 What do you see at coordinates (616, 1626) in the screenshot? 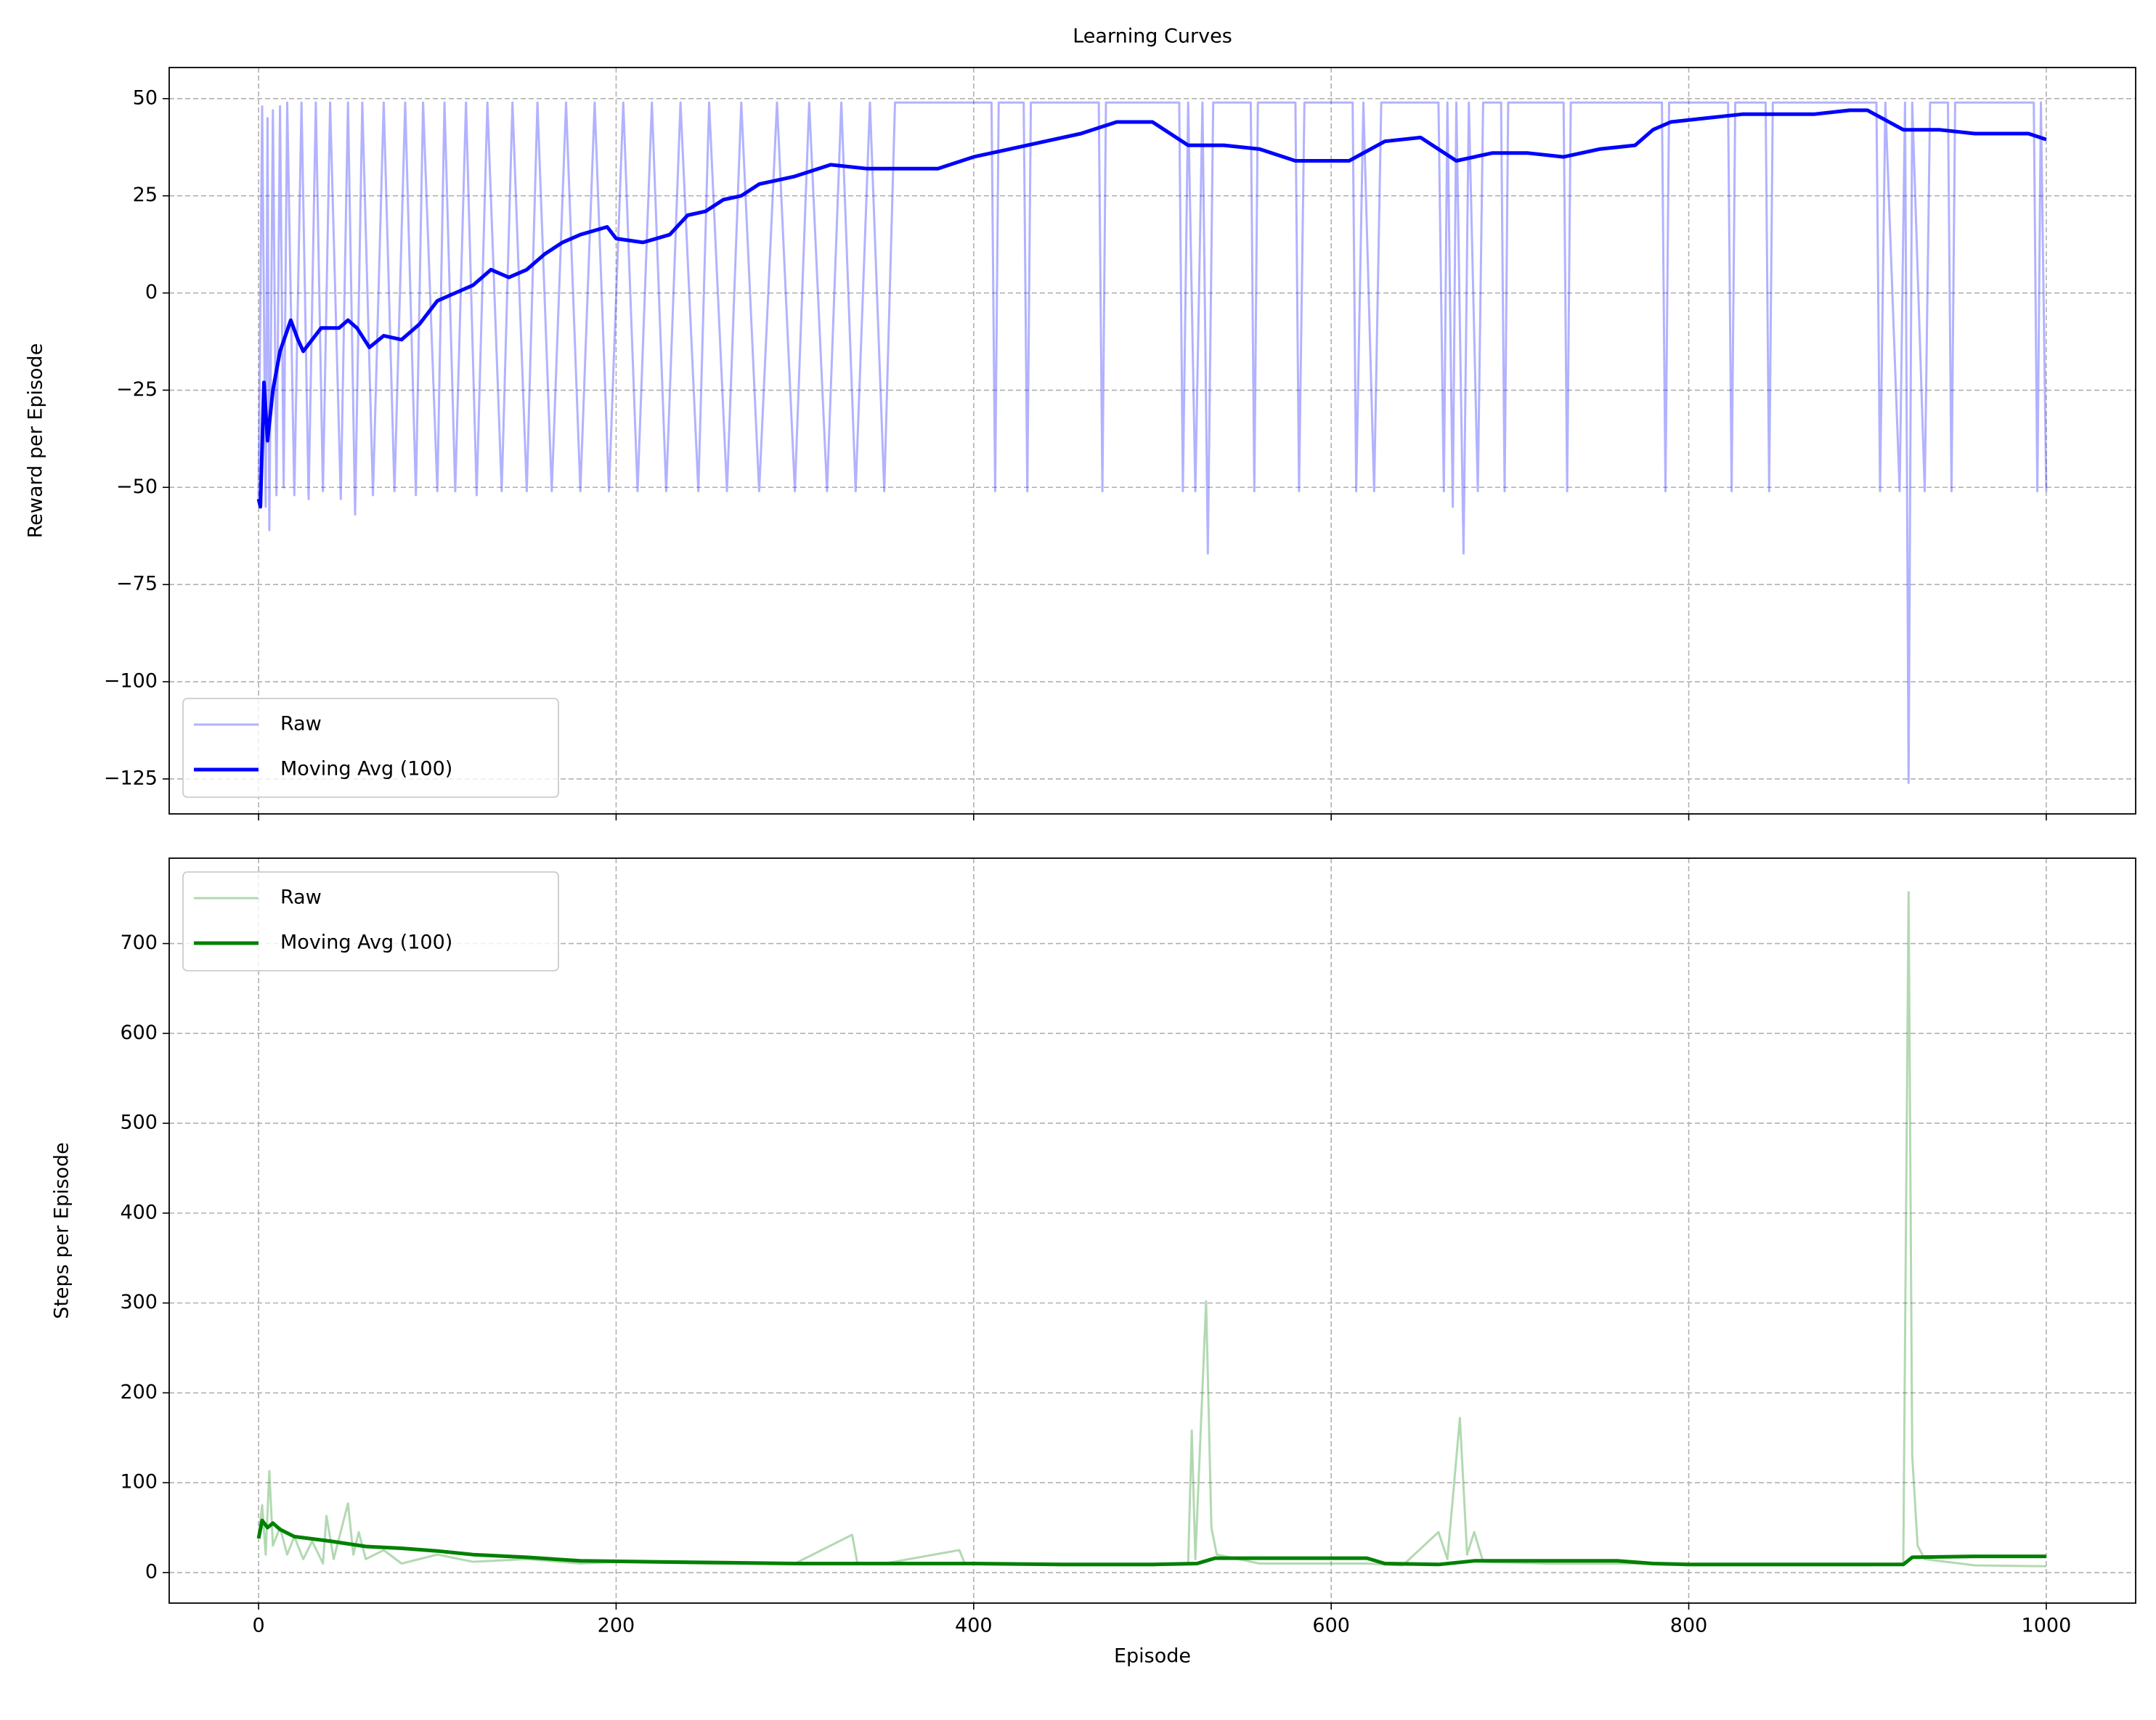
I see `x-tick-label: 200` at bounding box center [616, 1626].